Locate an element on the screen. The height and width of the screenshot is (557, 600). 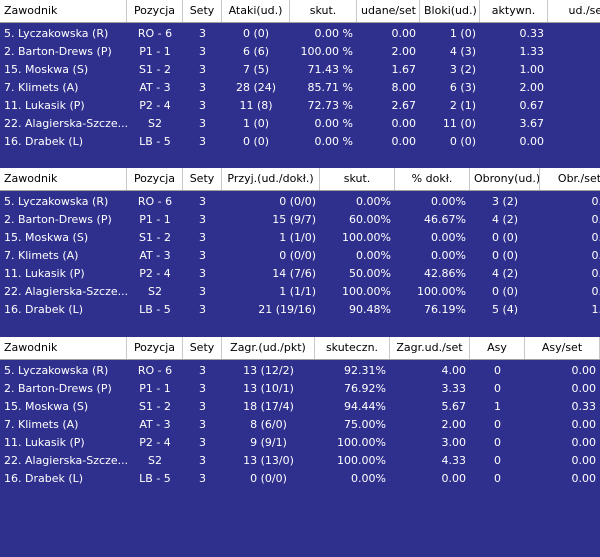
column-header: Obr./set is located at coordinates (570, 179).